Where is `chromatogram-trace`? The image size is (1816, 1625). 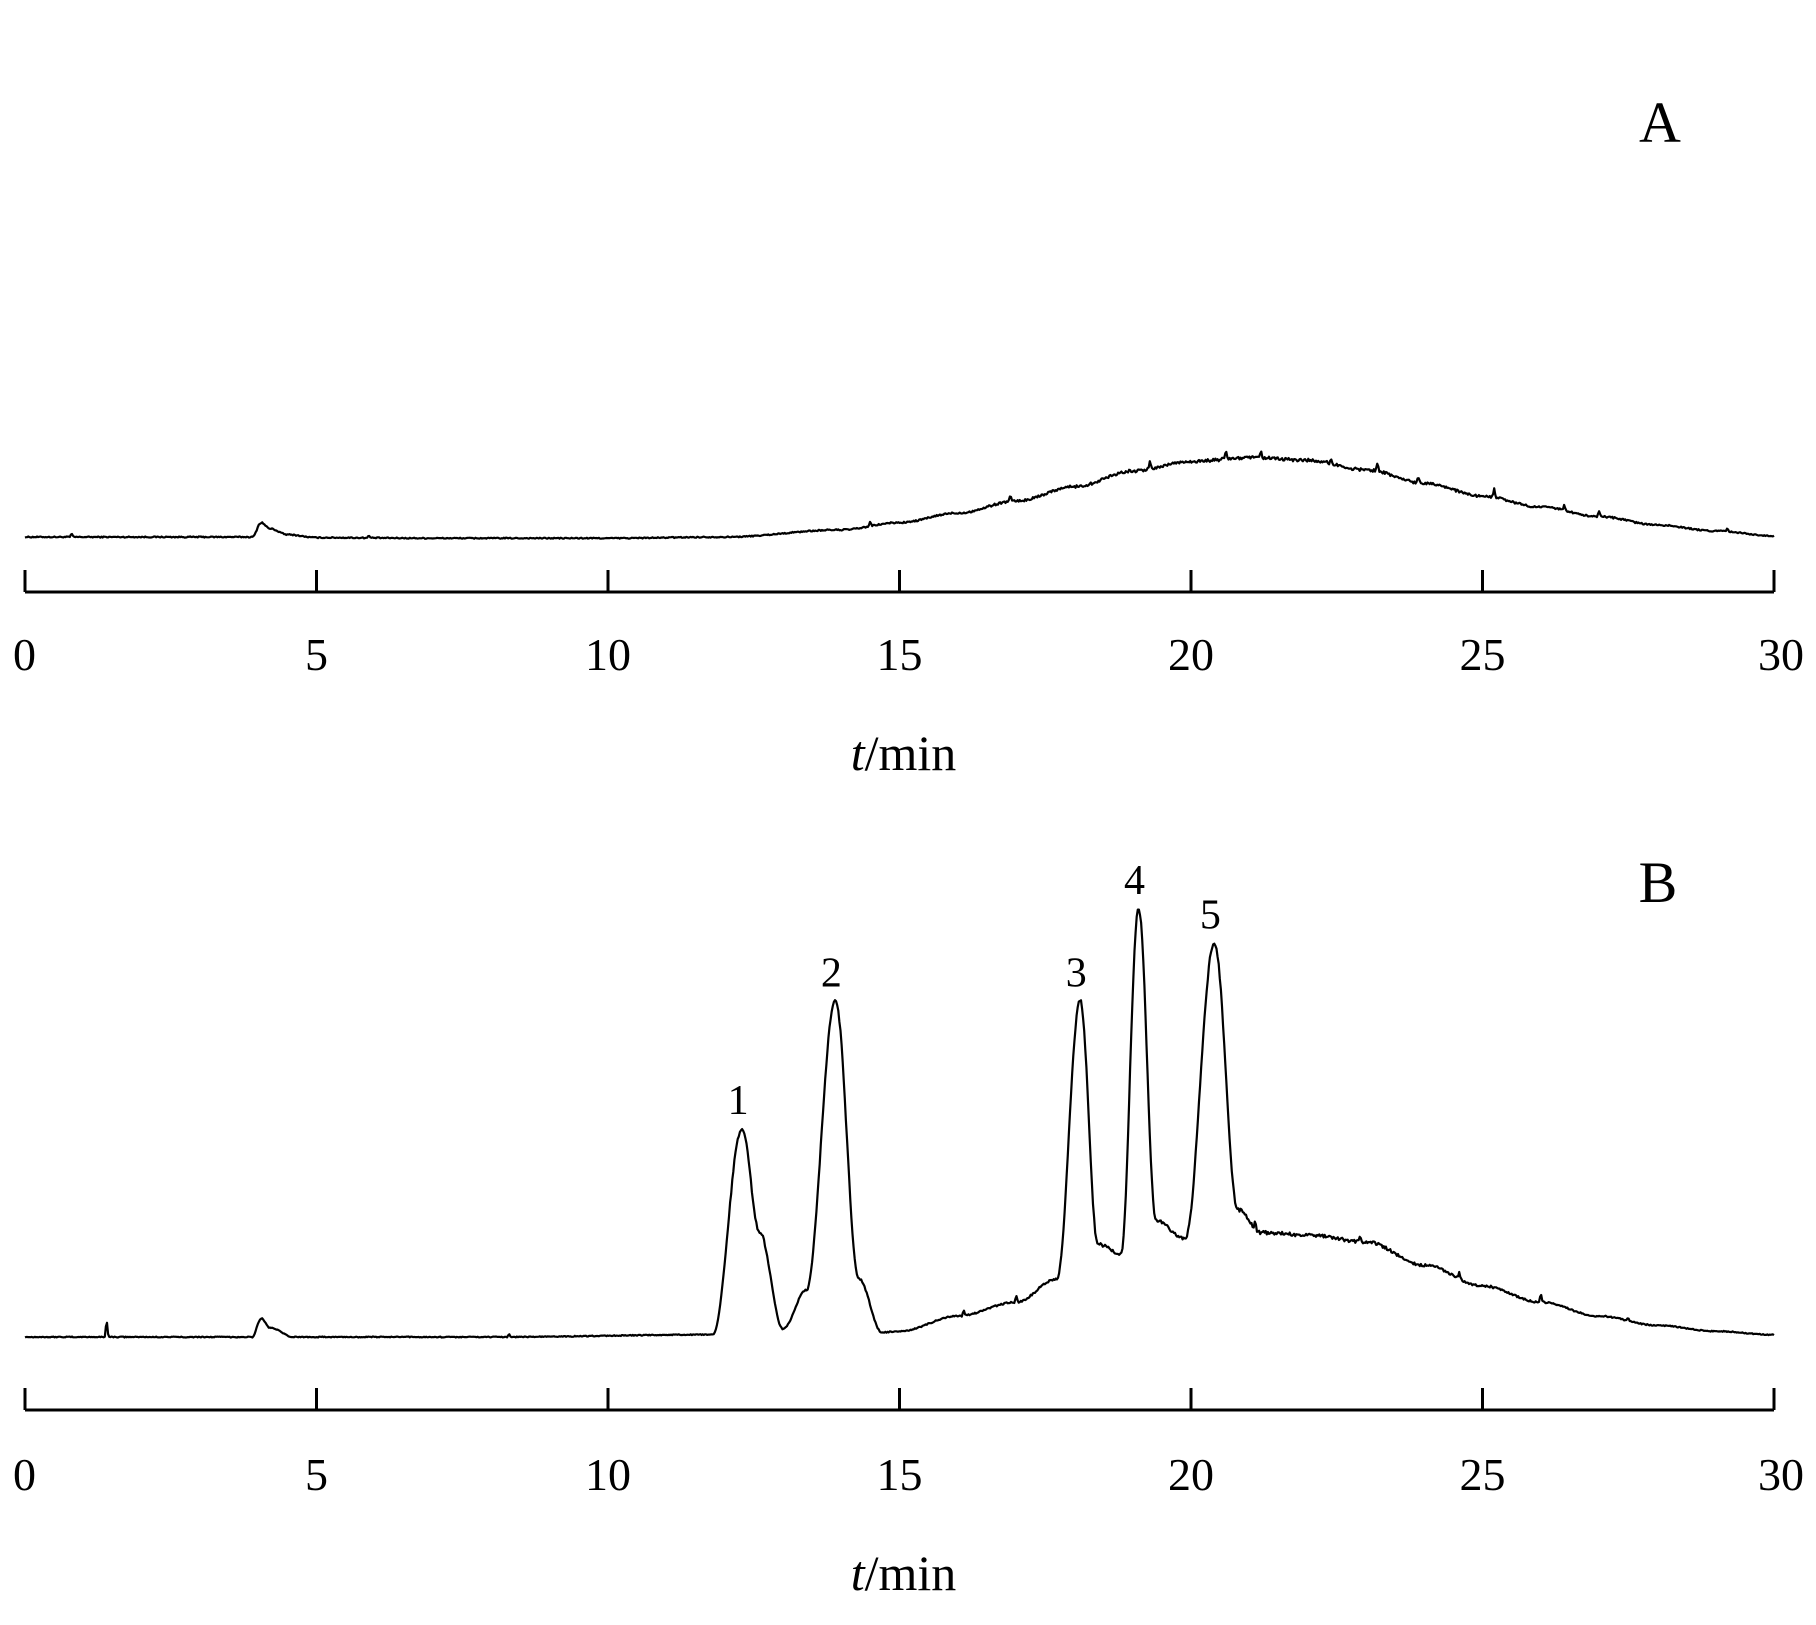
chromatogram-trace is located at coordinates (899, 495).